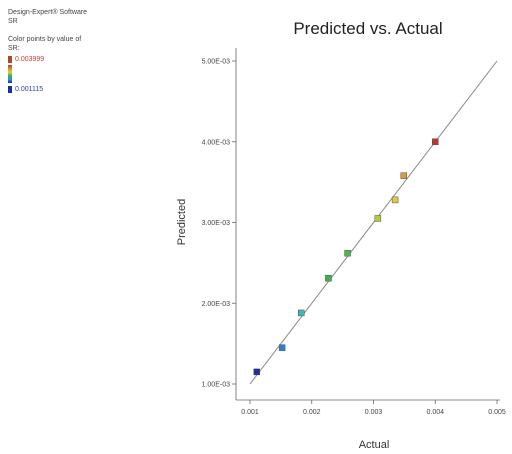 The image size is (512, 454). I want to click on y-tick-label: 5.00E-03, so click(216, 62).